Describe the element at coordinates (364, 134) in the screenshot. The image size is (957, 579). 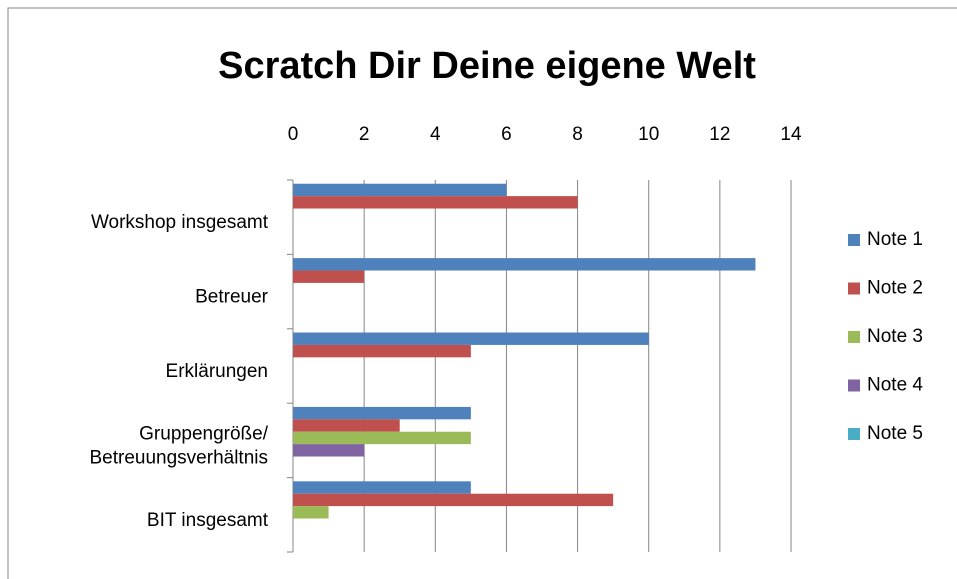
I see `x-tick-label: 2` at that location.